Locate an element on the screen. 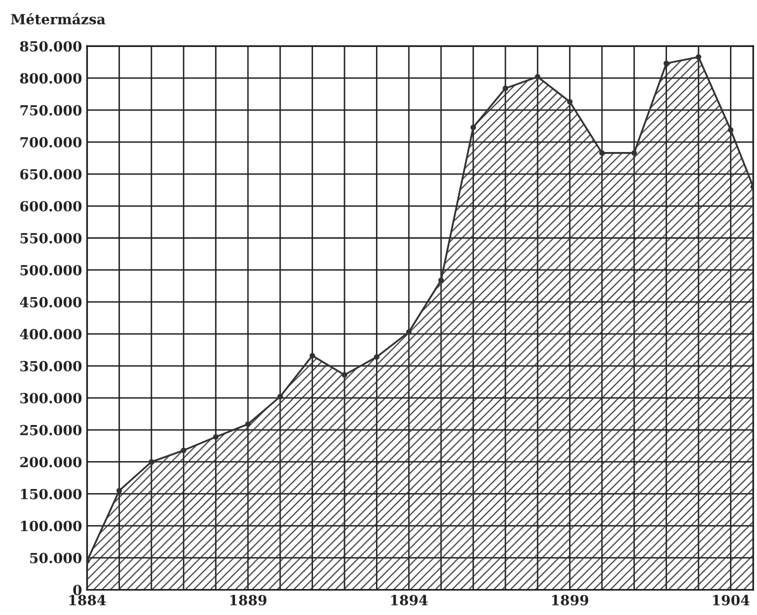 The width and height of the screenshot is (757, 615). y-tick-label: 300.000 is located at coordinates (51, 398).